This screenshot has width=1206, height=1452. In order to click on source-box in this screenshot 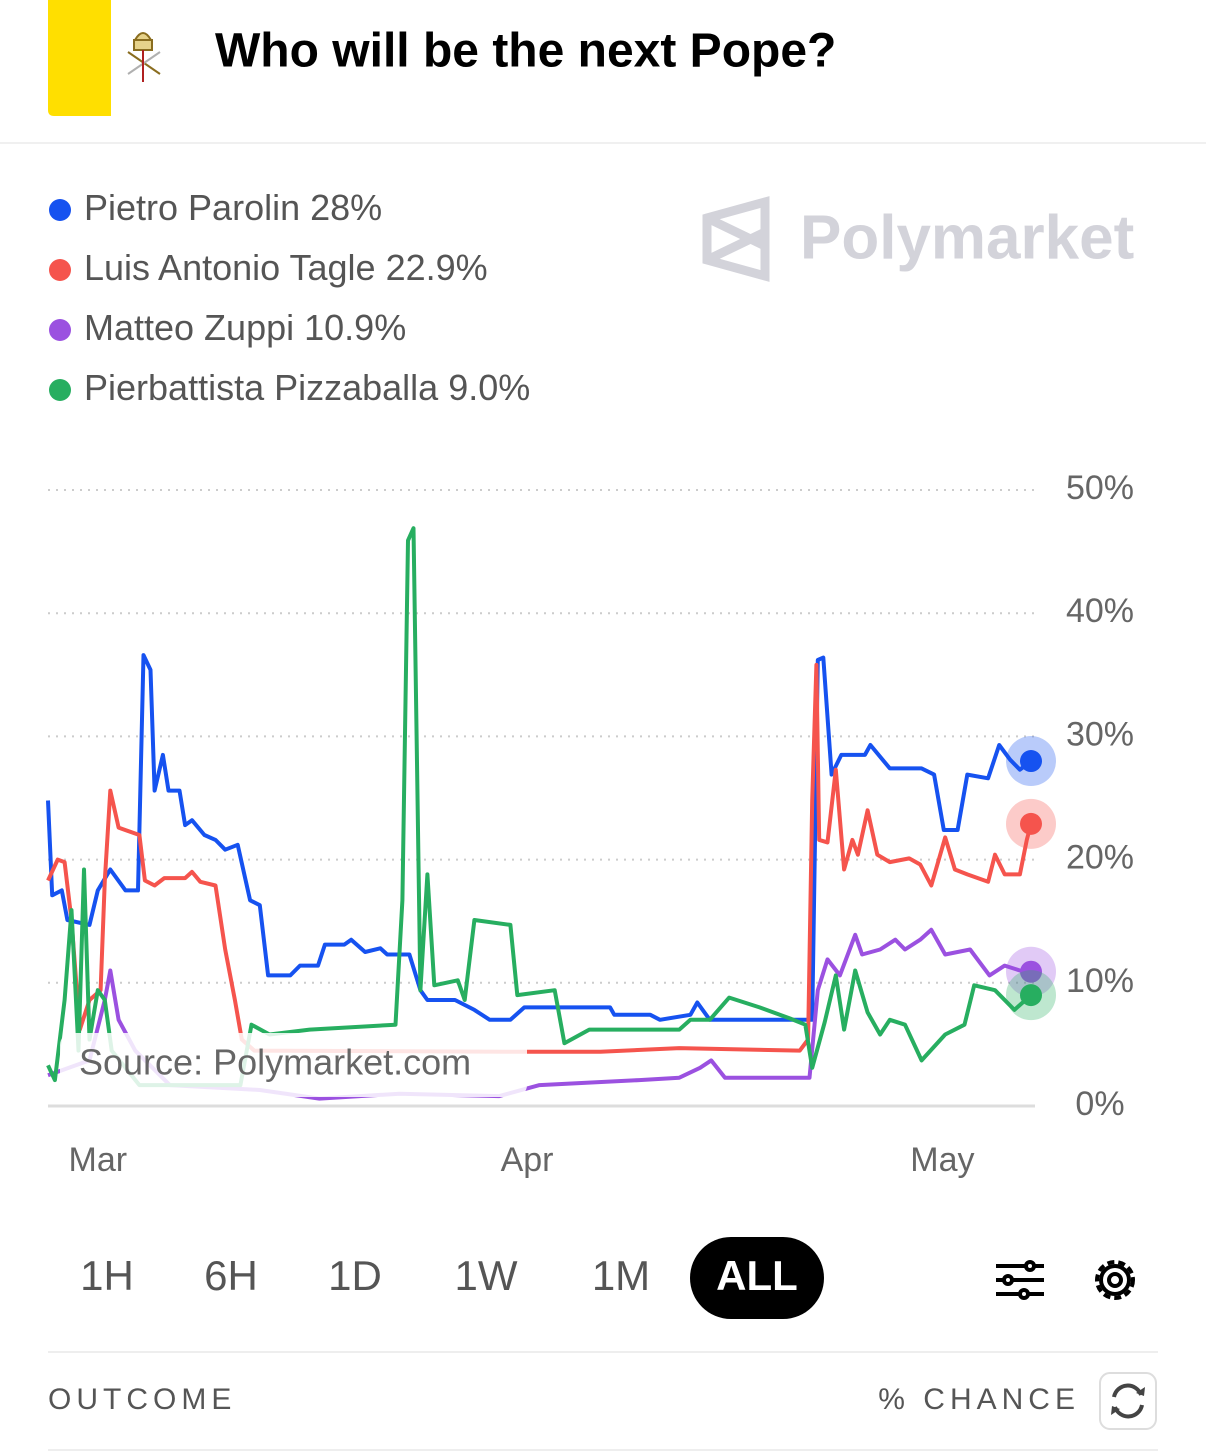, I will do `click(293, 1065)`.